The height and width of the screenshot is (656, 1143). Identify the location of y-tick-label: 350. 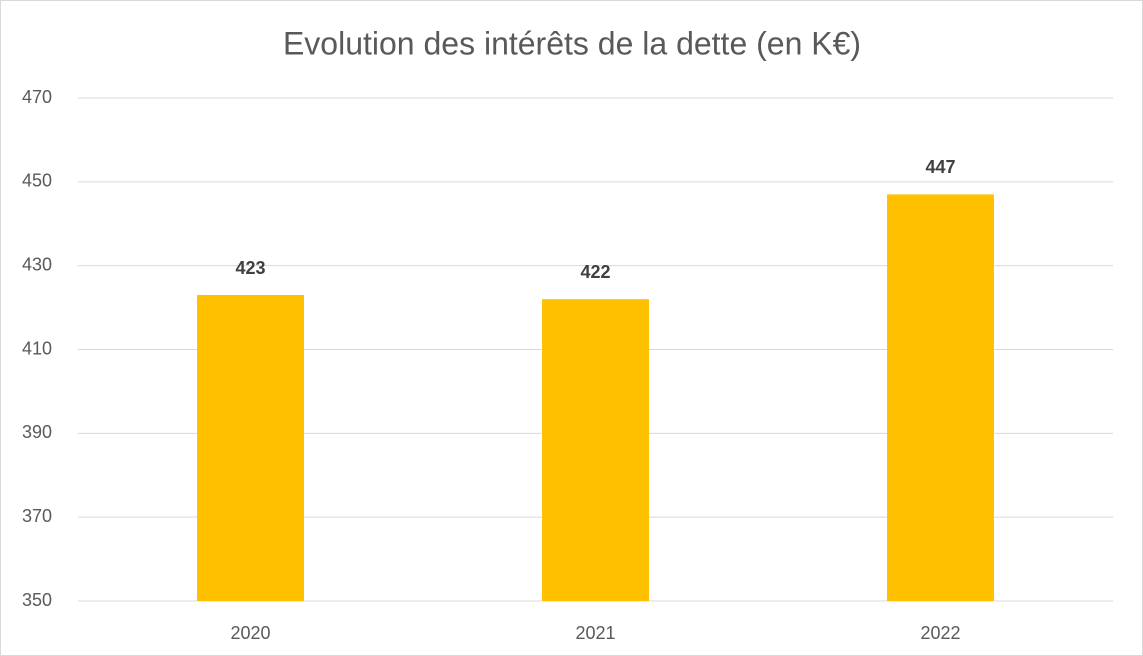
(37, 600).